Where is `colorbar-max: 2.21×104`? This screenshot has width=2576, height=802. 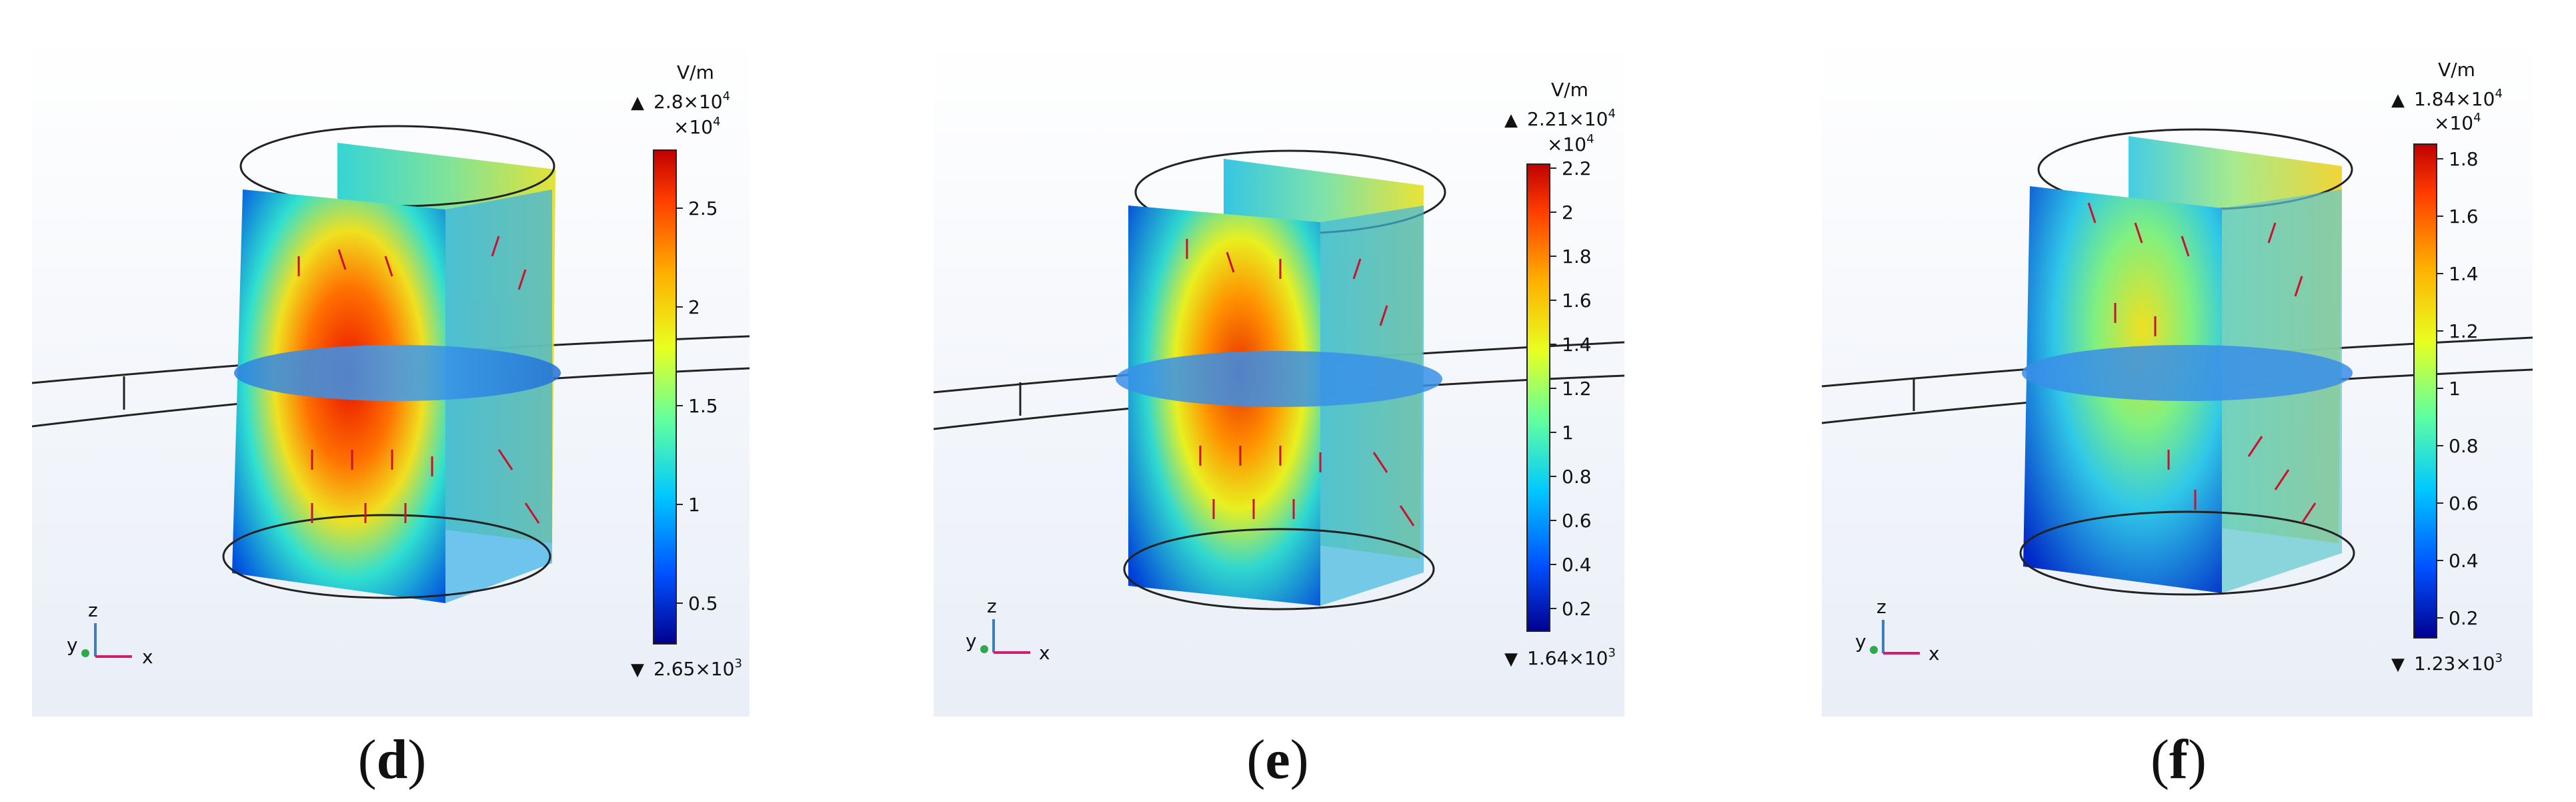
colorbar-max: 2.21×104 is located at coordinates (1571, 118).